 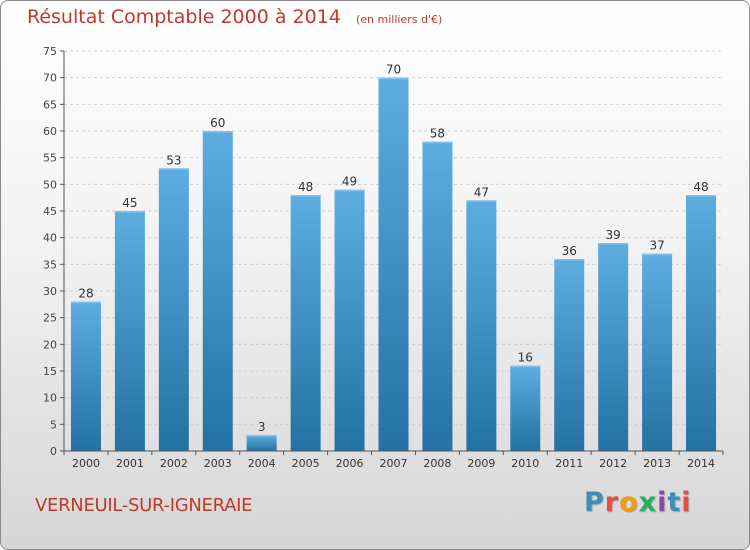 I want to click on x-tick-label: 2000, so click(x=86, y=463).